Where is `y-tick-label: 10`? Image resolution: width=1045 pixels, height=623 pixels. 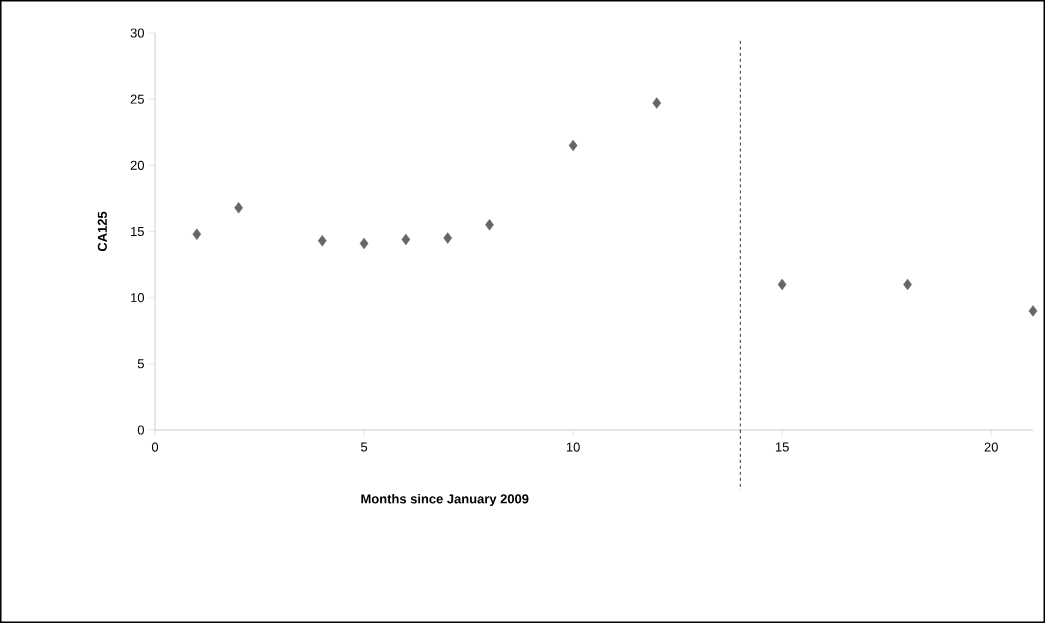 y-tick-label: 10 is located at coordinates (137, 298).